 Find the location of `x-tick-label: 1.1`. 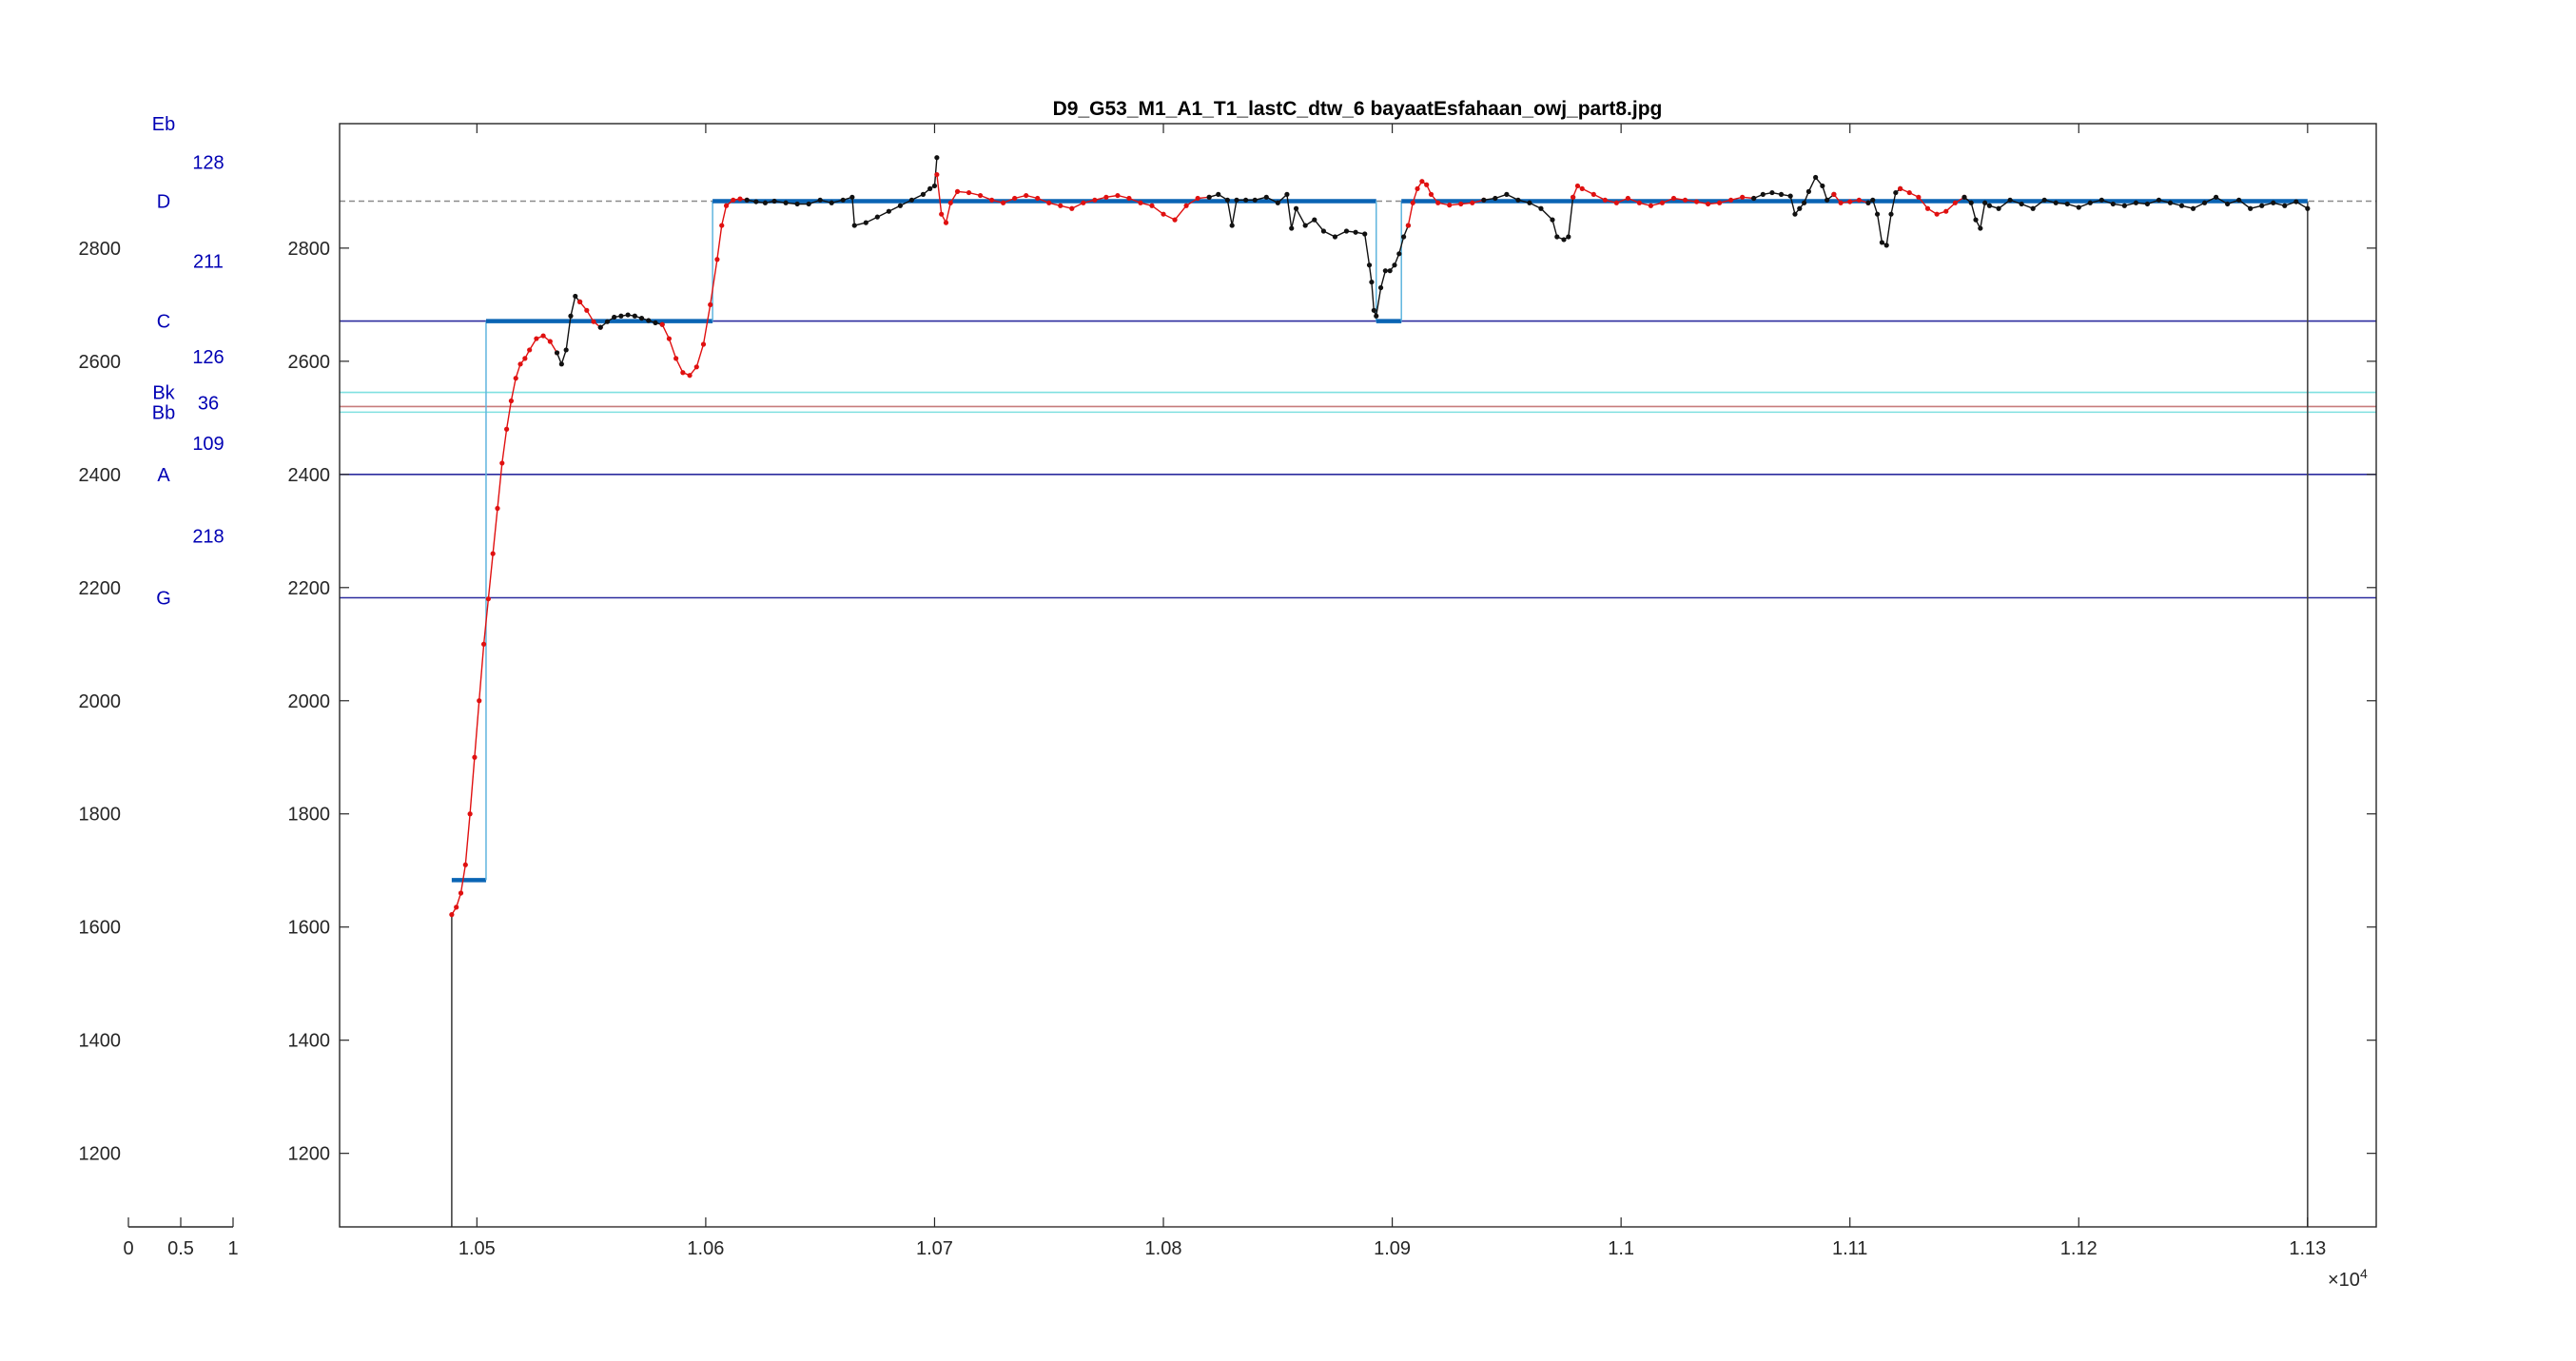

x-tick-label: 1.1 is located at coordinates (1621, 1248).